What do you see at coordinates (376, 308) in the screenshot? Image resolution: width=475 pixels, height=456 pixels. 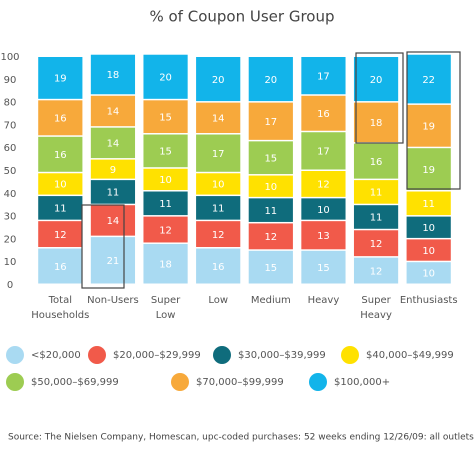 I see `x-tick-label: Super Heavy` at bounding box center [376, 308].